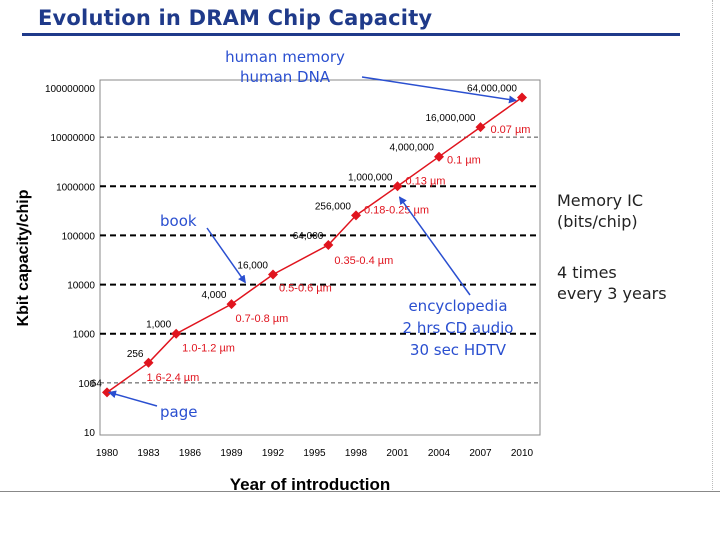 Image resolution: width=720 pixels, height=540 pixels. What do you see at coordinates (135, 354) in the screenshot?
I see `data-label: 256` at bounding box center [135, 354].